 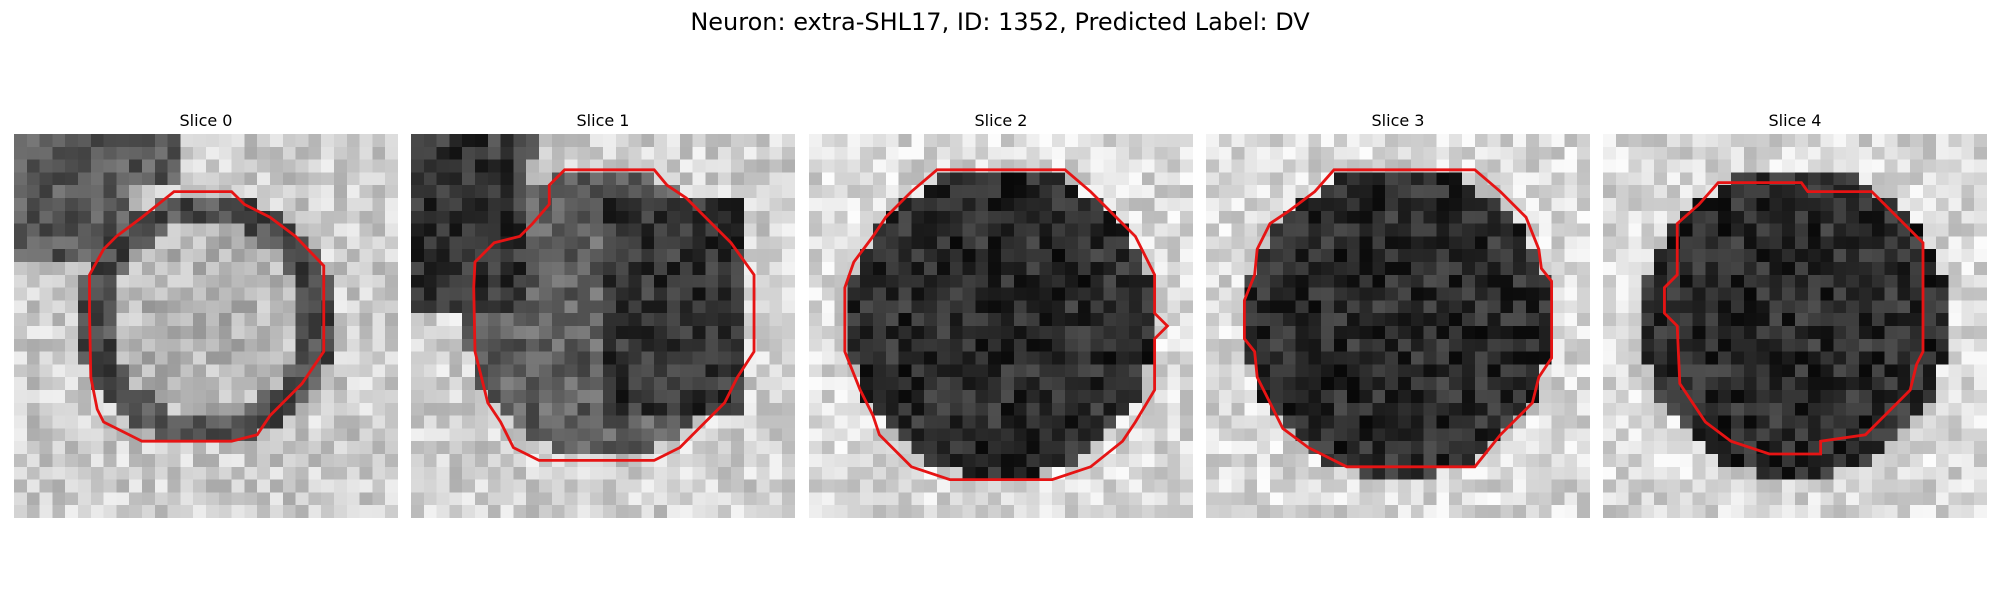 What do you see at coordinates (1398, 120) in the screenshot?
I see `slice-title: Slice 3` at bounding box center [1398, 120].